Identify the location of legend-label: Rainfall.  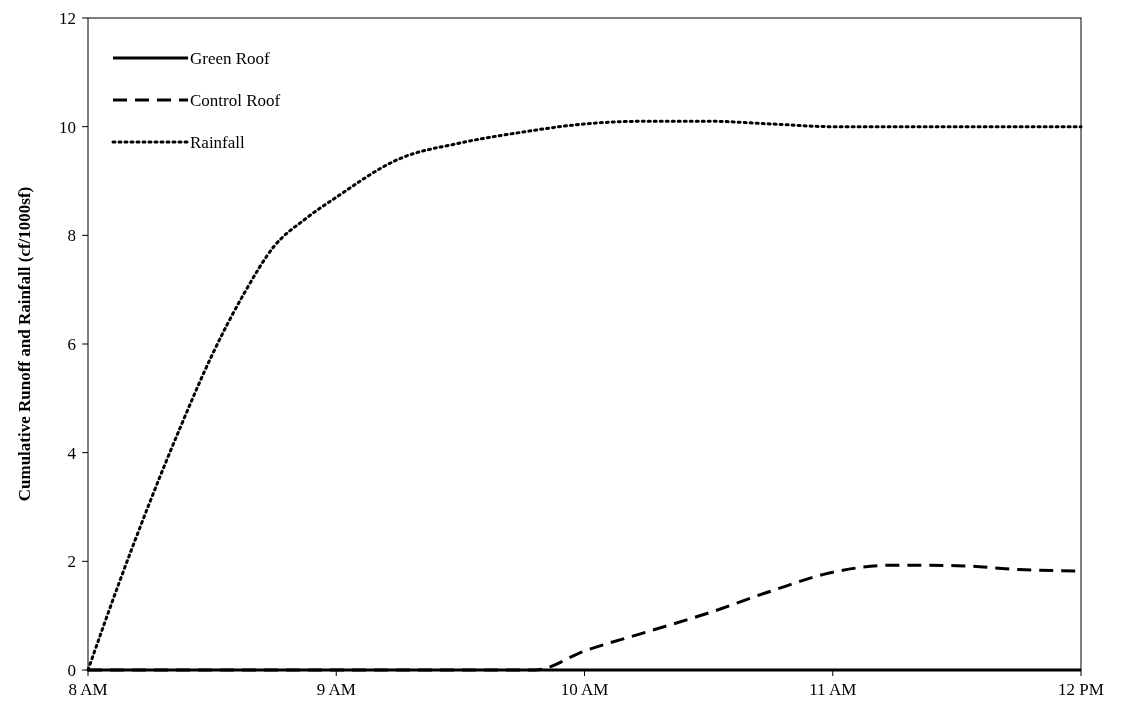
(218, 142).